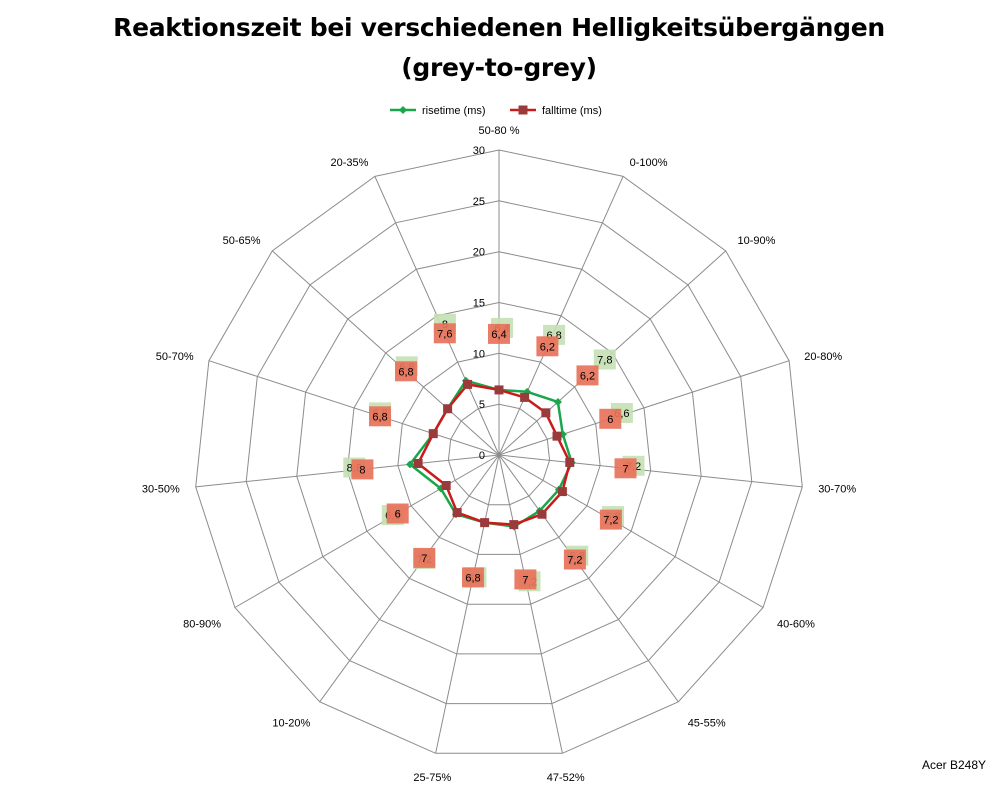  I want to click on category-label: 30-70%, so click(837, 490).